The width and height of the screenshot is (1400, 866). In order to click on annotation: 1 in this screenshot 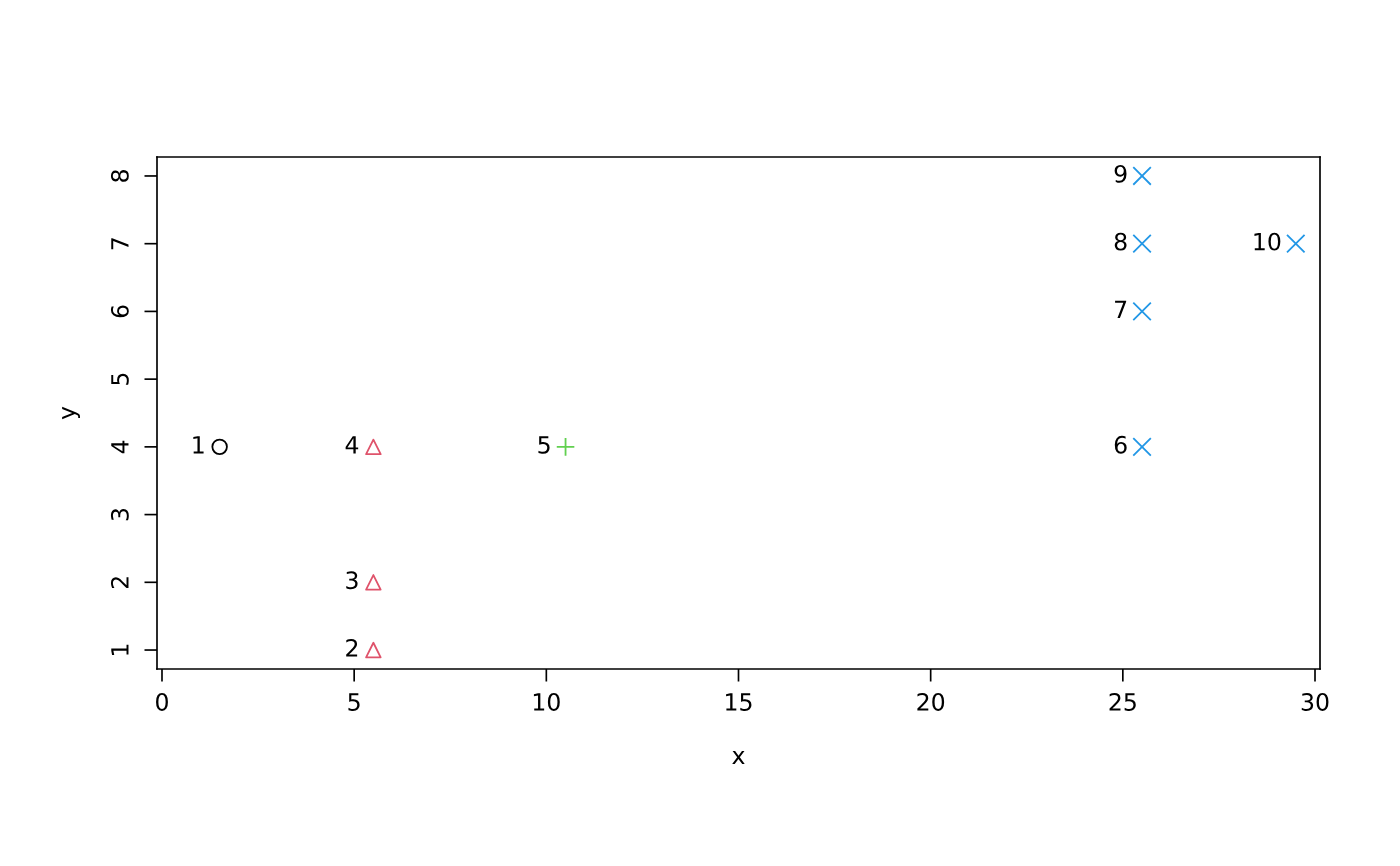, I will do `click(198, 445)`.